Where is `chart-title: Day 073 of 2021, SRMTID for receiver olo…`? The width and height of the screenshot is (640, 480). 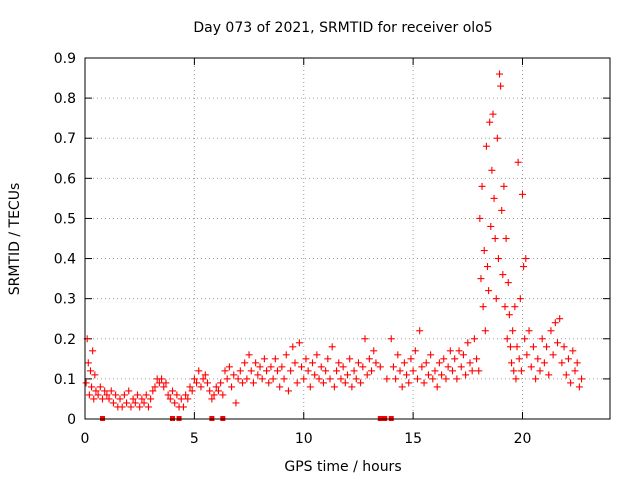 chart-title: Day 073 of 2021, SRMTID for receiver olo… is located at coordinates (342, 28).